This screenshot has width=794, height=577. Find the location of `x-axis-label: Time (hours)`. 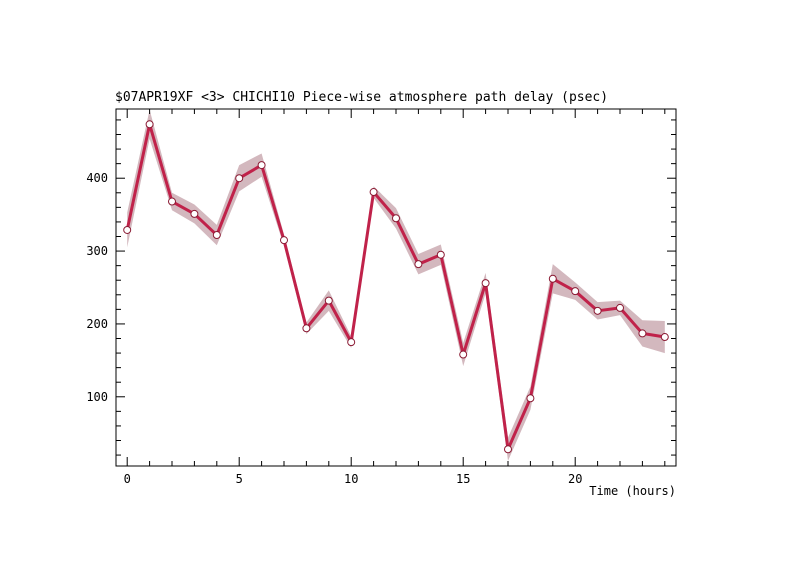

x-axis-label: Time (hours) is located at coordinates (632, 491).